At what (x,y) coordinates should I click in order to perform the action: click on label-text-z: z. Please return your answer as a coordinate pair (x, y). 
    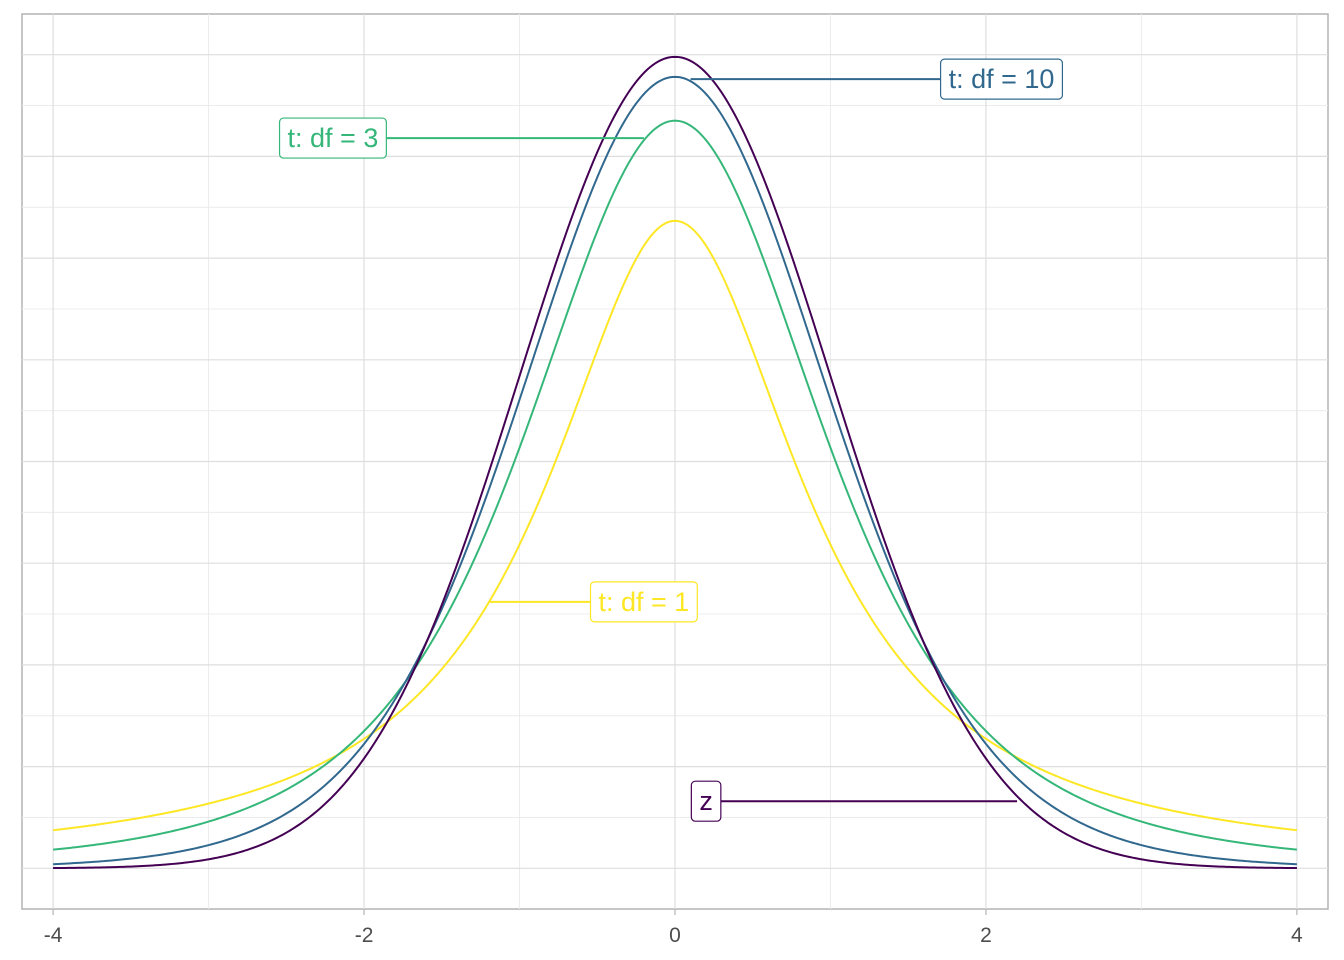
    Looking at the image, I should click on (706, 801).